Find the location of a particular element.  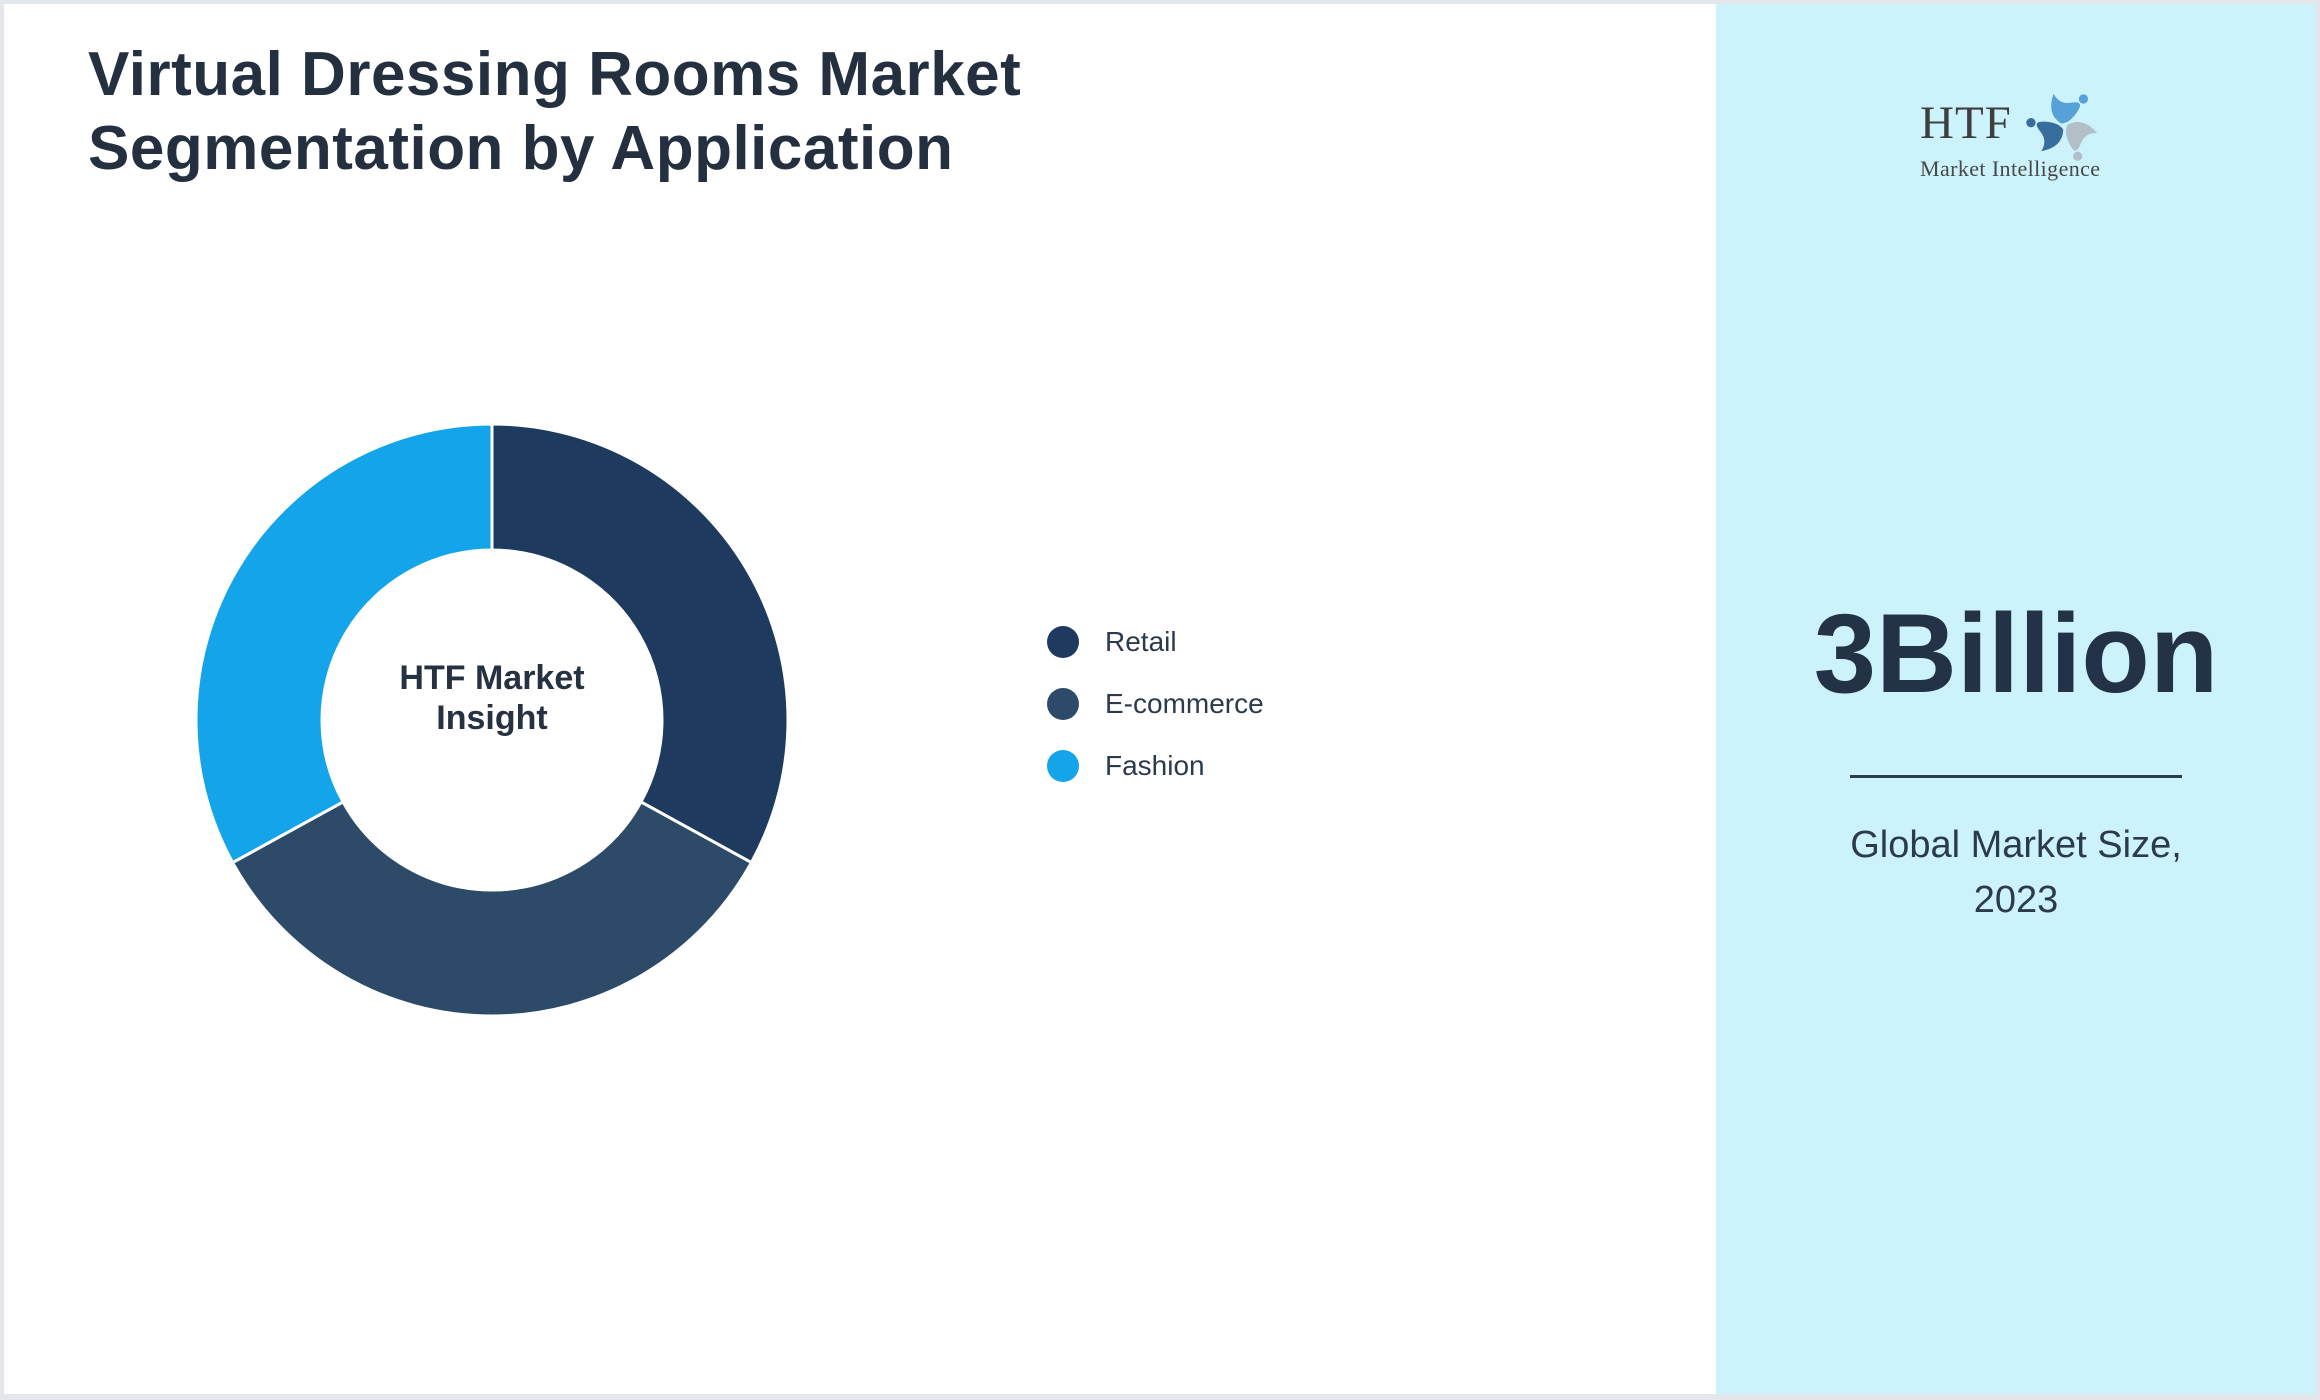

donut-center-label-line2: Insight is located at coordinates (492, 718).